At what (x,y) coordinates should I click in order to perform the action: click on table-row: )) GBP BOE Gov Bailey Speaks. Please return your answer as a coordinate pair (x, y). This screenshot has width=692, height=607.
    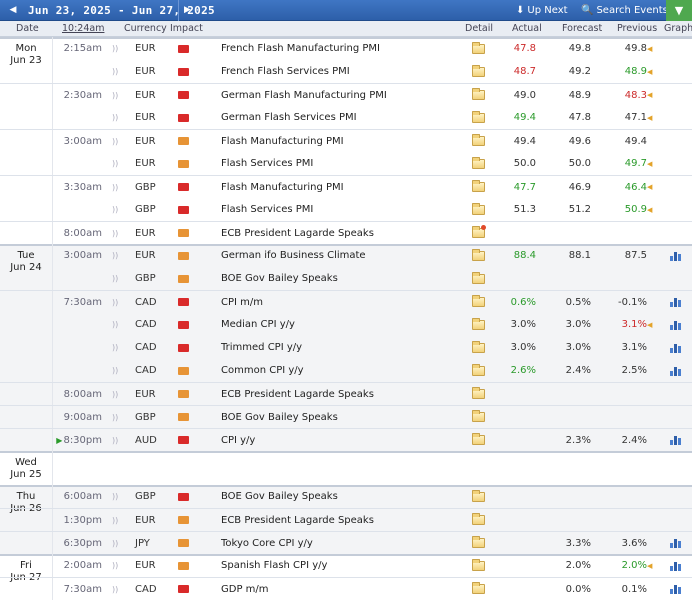
    Looking at the image, I should click on (346, 278).